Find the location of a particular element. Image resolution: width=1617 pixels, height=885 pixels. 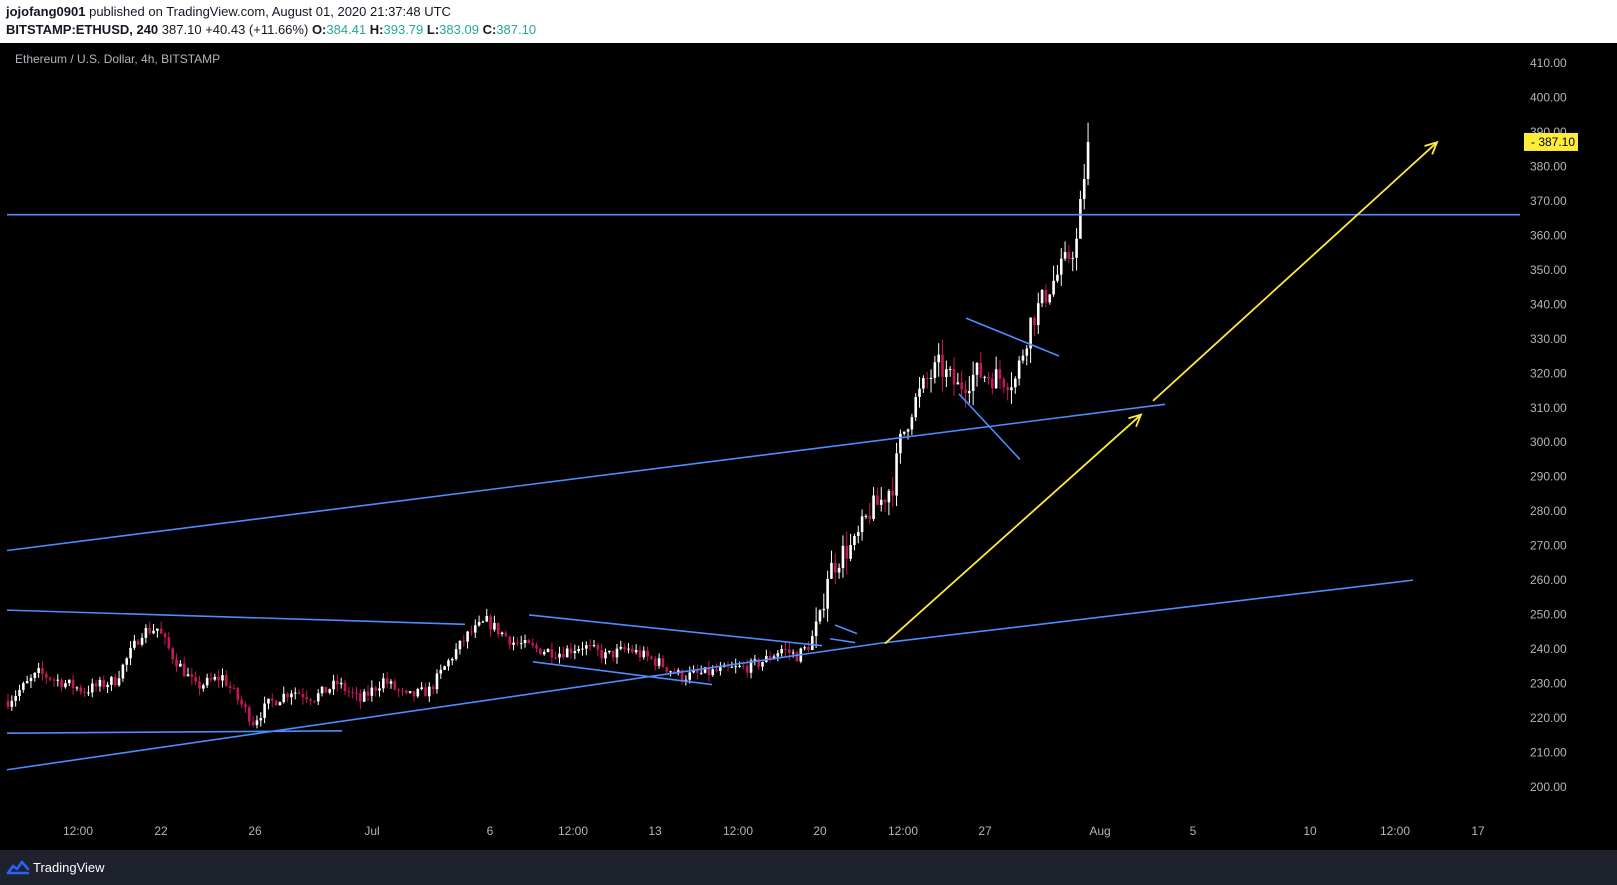

price-tick-label: 350.00 is located at coordinates (1548, 270).